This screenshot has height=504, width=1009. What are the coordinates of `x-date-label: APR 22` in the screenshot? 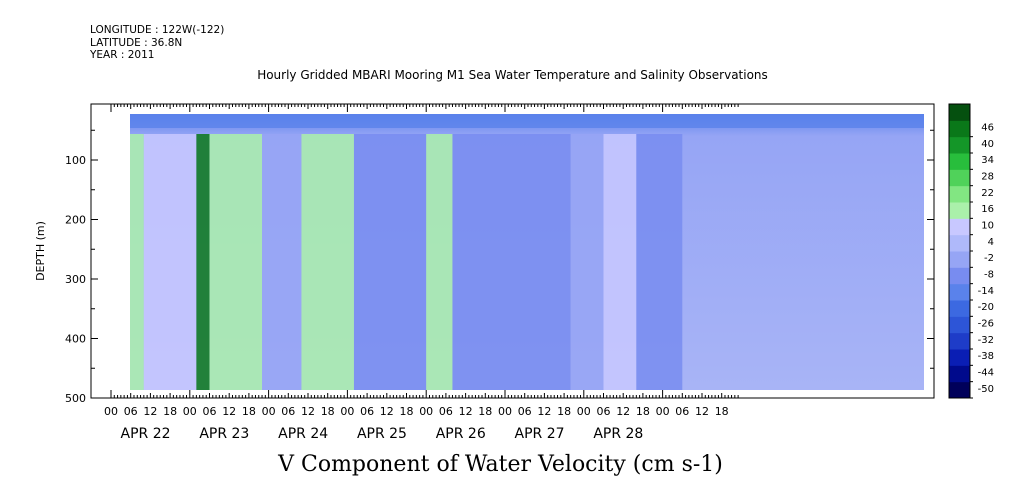 It's located at (146, 434).